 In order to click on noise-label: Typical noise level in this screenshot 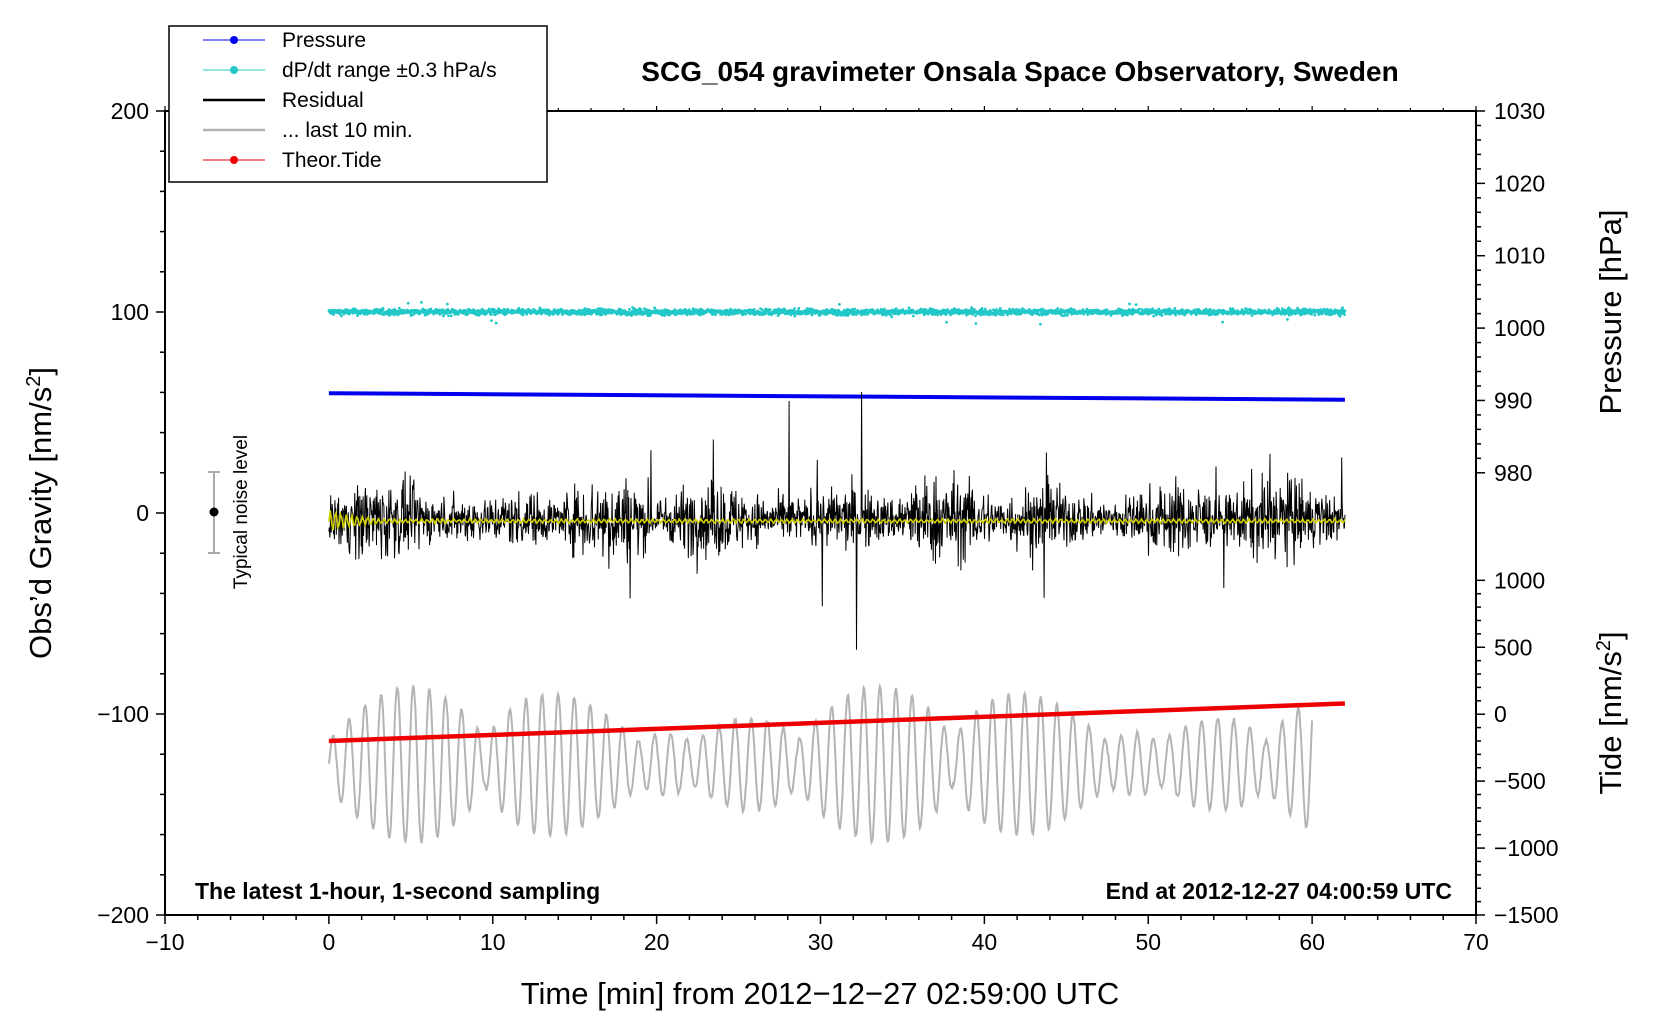, I will do `click(241, 512)`.